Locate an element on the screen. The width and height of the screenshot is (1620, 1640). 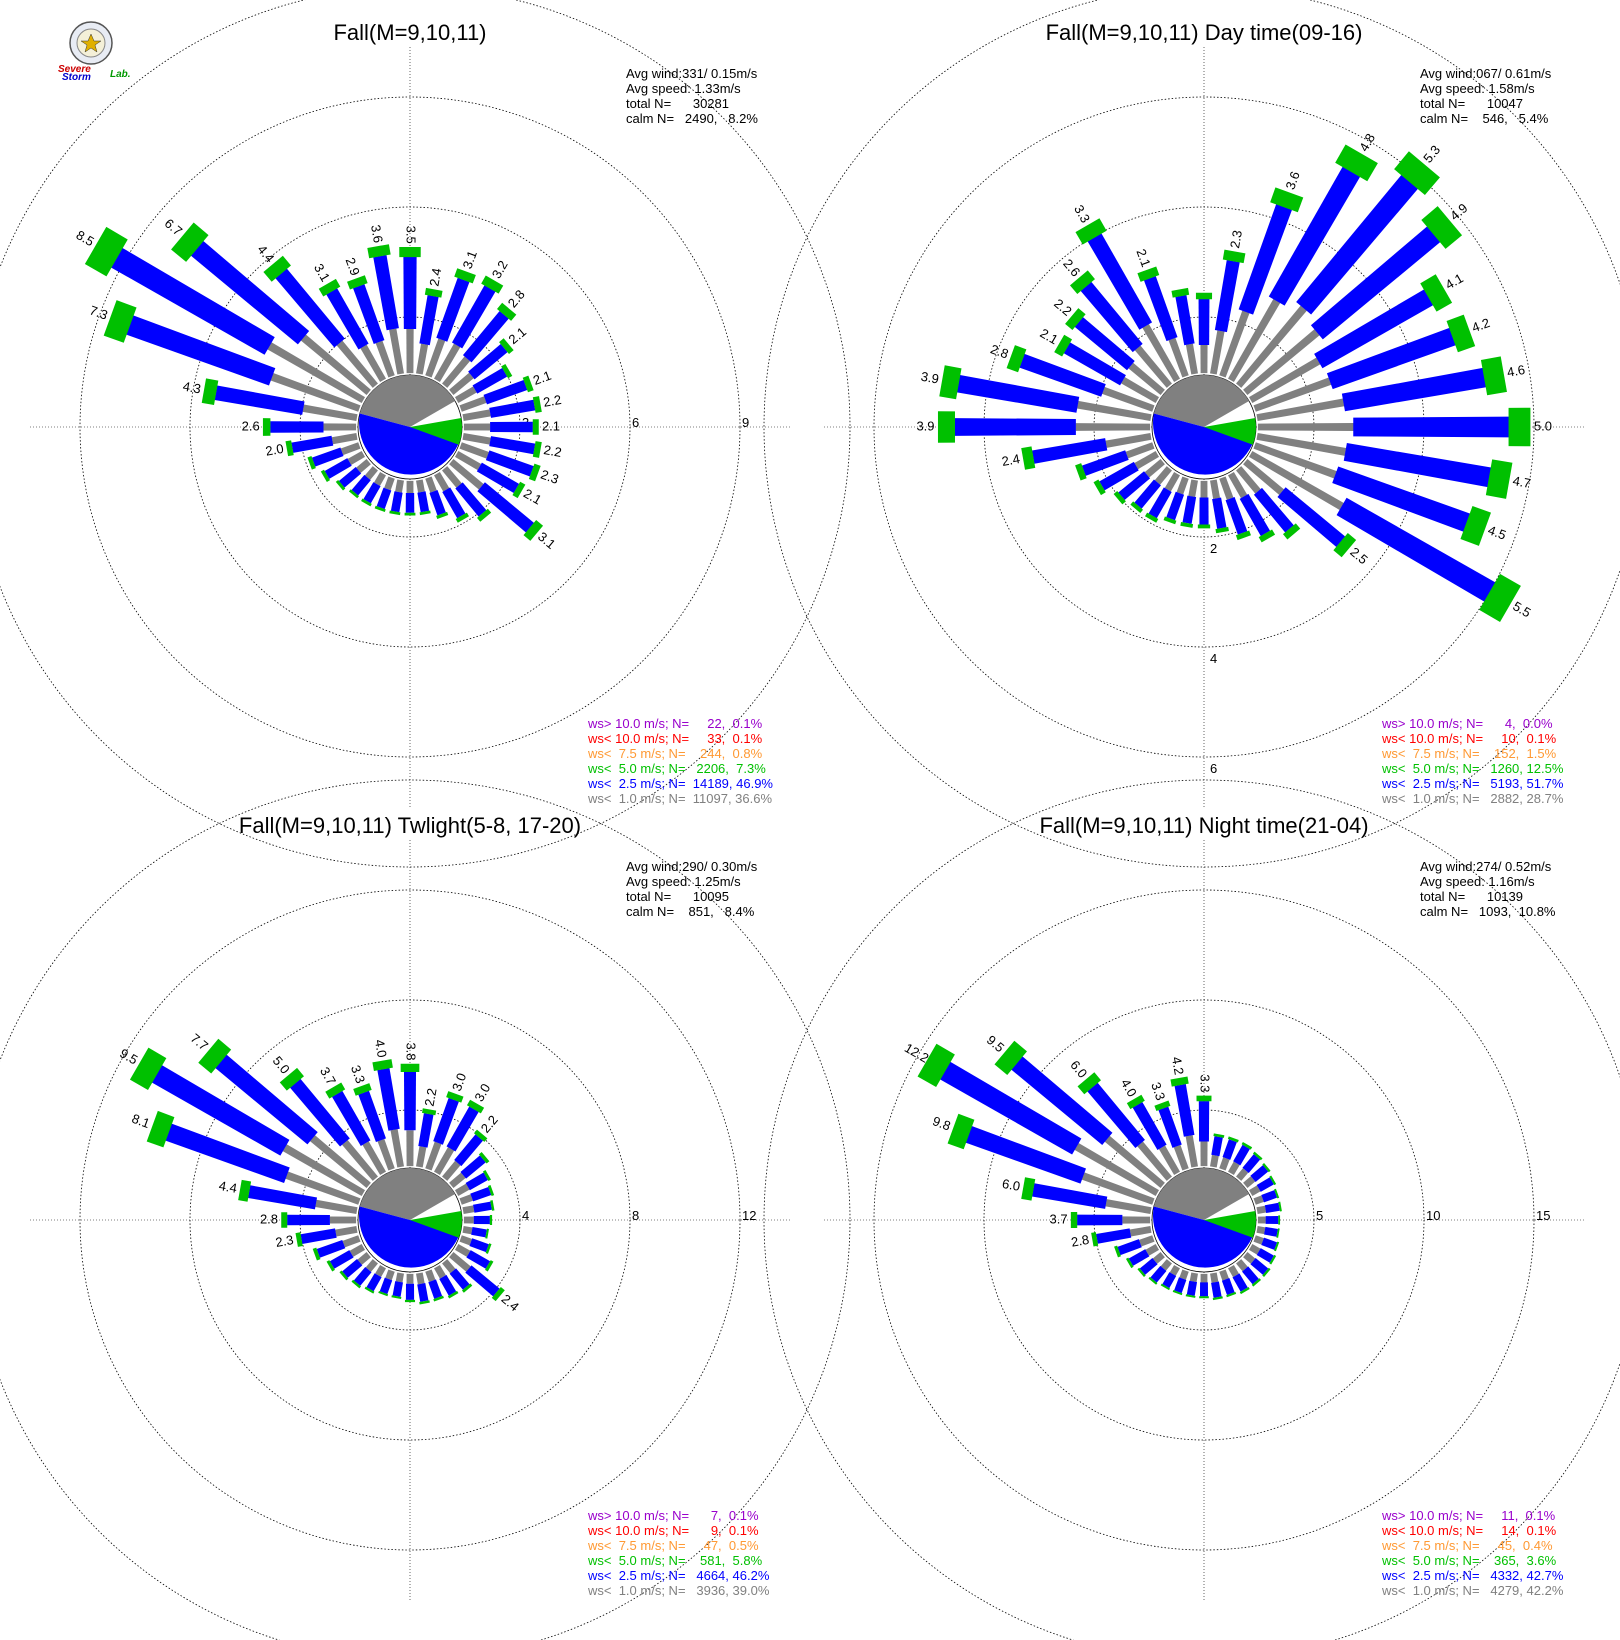
legend-entry: ws< 7.5 m/s; N= 152, 1.5% is located at coordinates (1469, 753).